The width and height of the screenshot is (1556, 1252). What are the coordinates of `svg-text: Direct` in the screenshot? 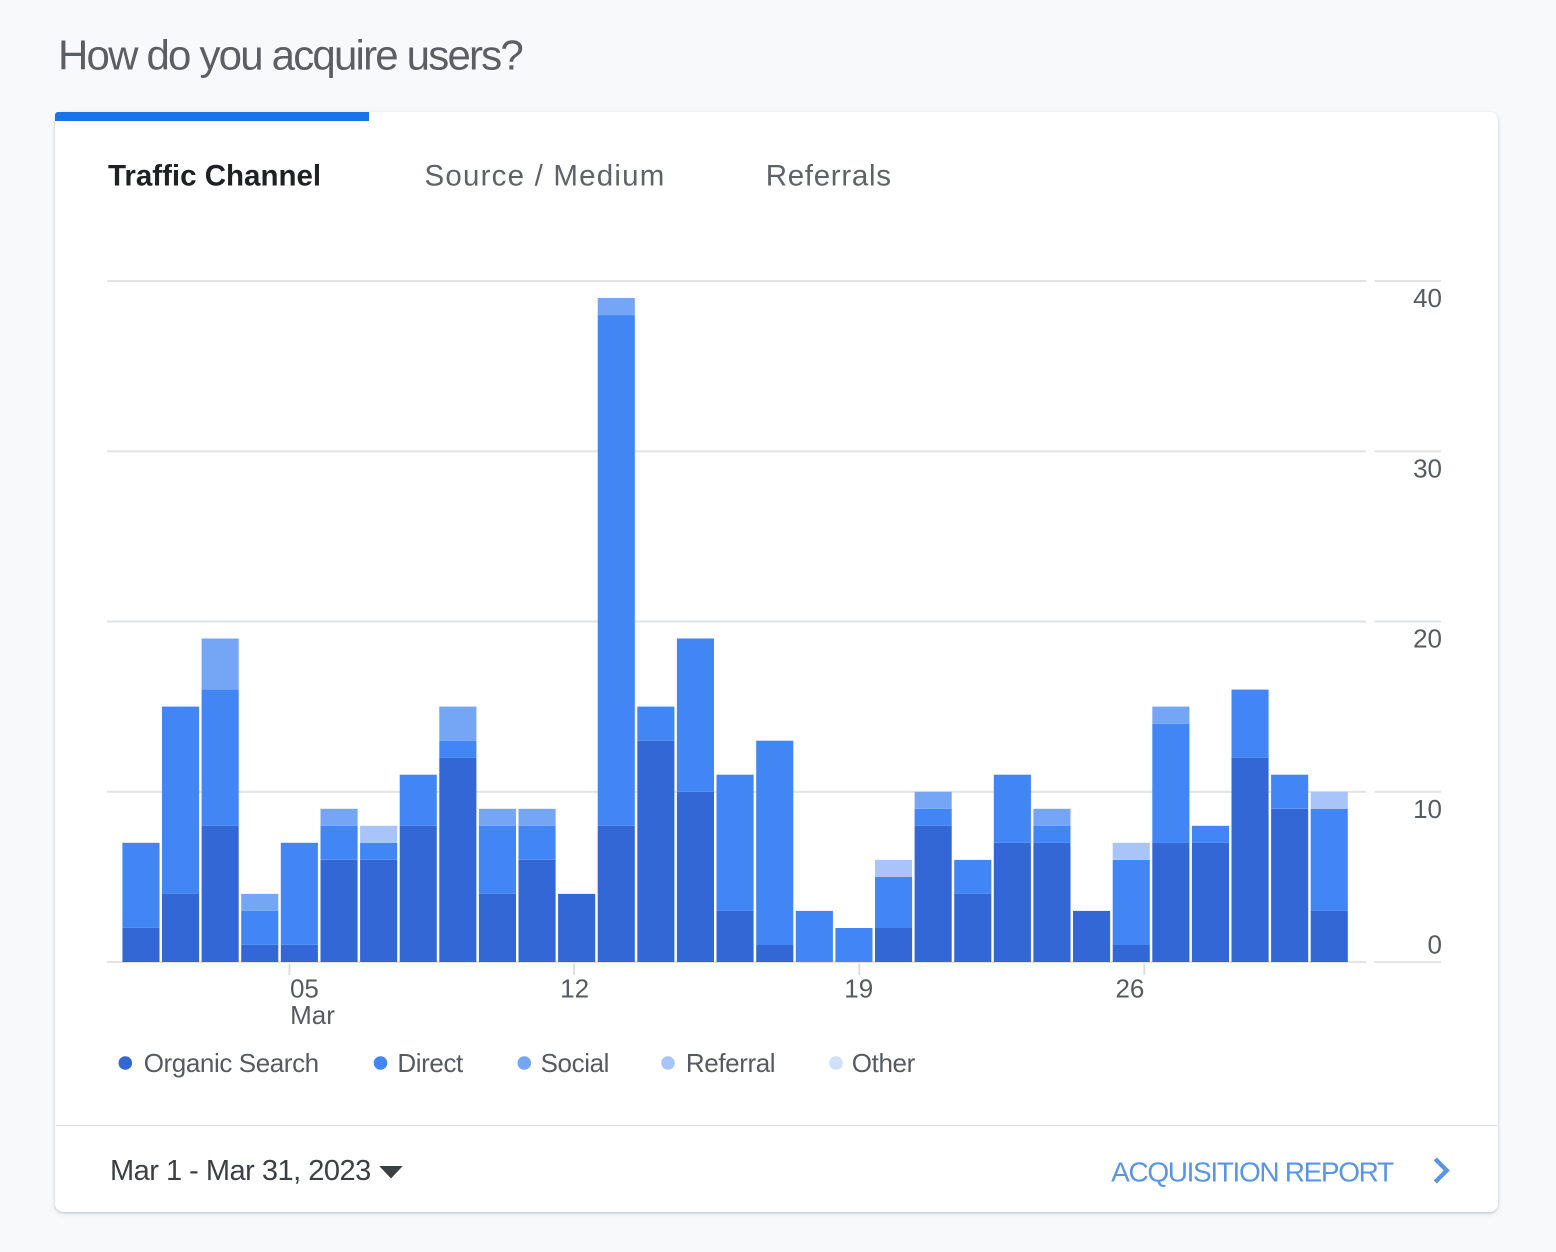 It's located at (430, 1063).